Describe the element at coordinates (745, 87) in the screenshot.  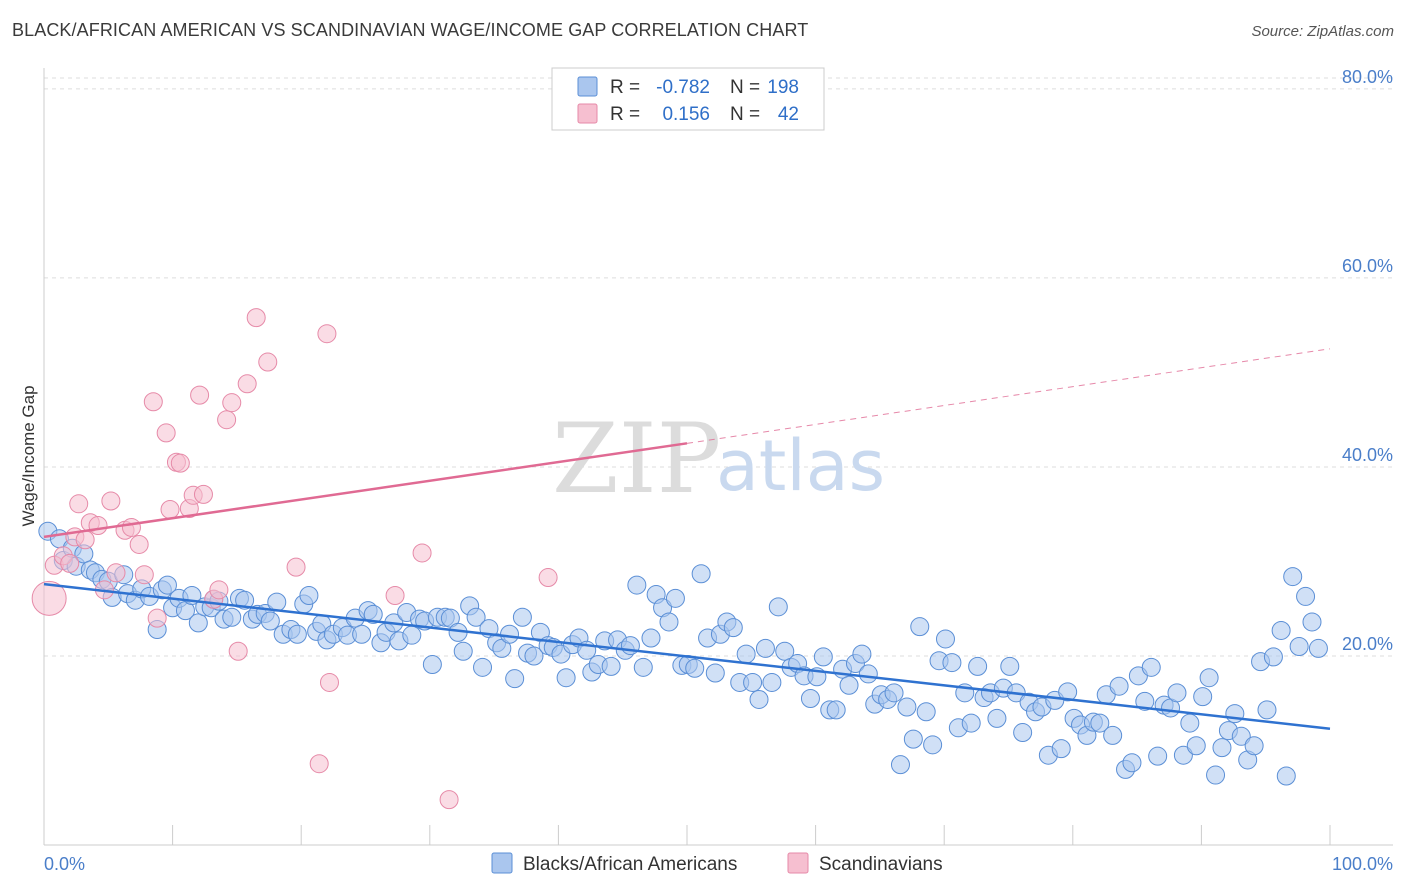
I see `legend-n-label-blacks: N =` at that location.